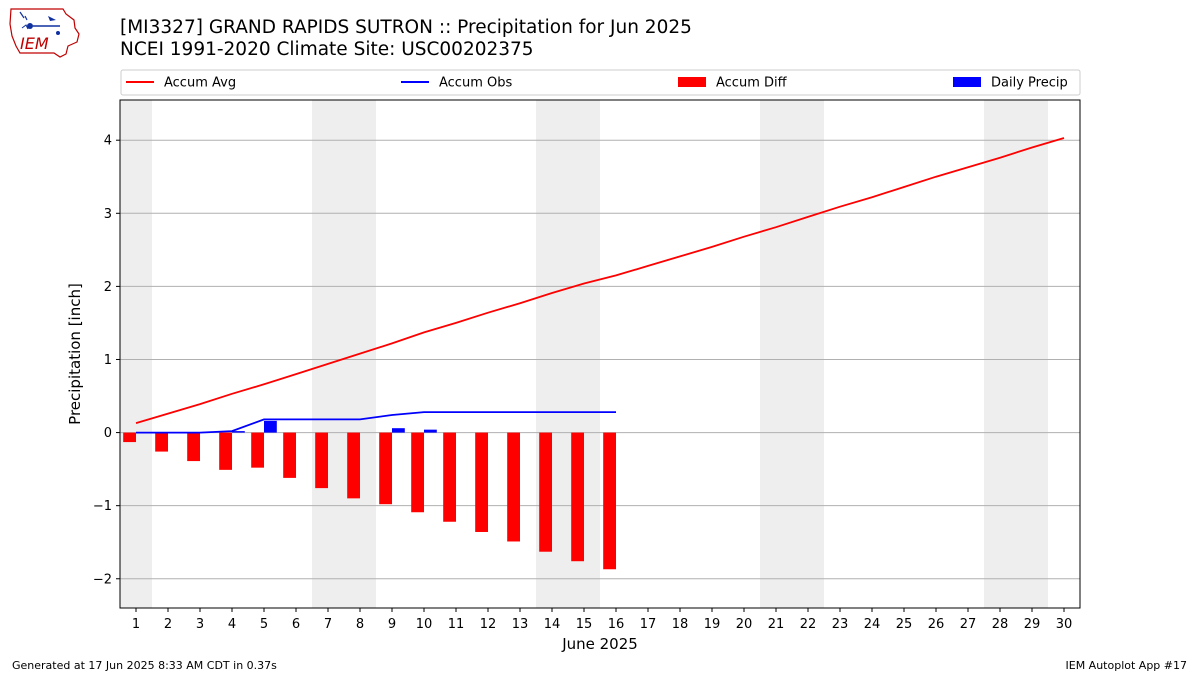  What do you see at coordinates (328, 624) in the screenshot?
I see `x-tick-label: 7` at bounding box center [328, 624].